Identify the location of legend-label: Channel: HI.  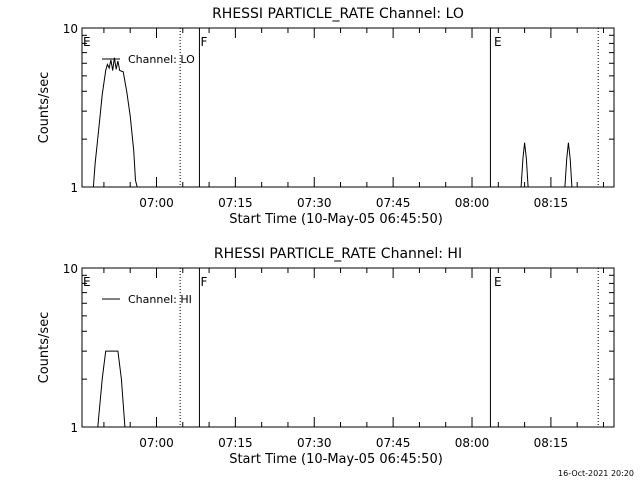
(160, 299).